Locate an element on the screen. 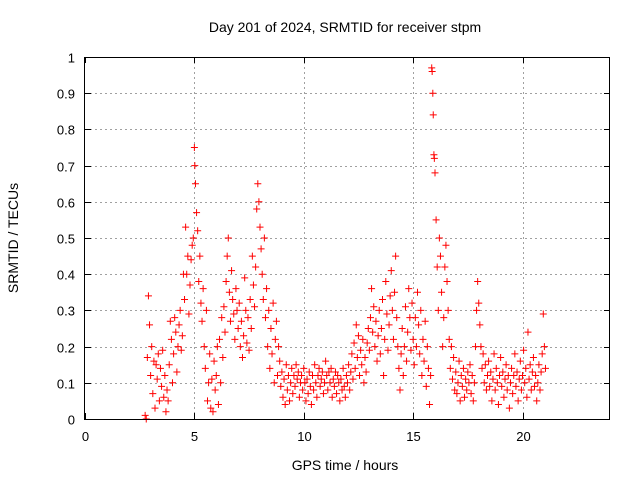 Image resolution: width=640 pixels, height=480 pixels. y-tick-label: 1 is located at coordinates (71, 58).